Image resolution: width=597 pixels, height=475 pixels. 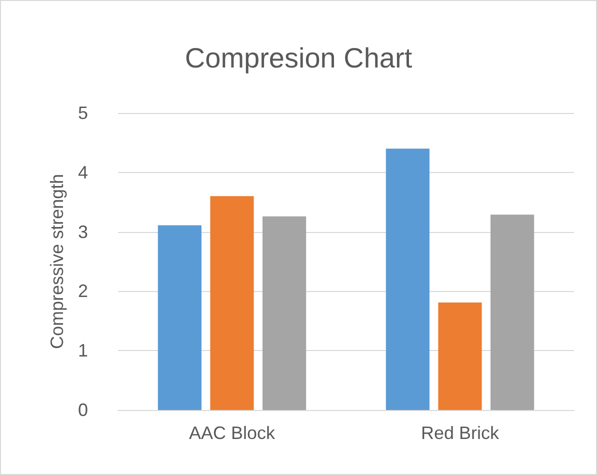 What do you see at coordinates (83, 350) in the screenshot?
I see `y-tick-label: 1` at bounding box center [83, 350].